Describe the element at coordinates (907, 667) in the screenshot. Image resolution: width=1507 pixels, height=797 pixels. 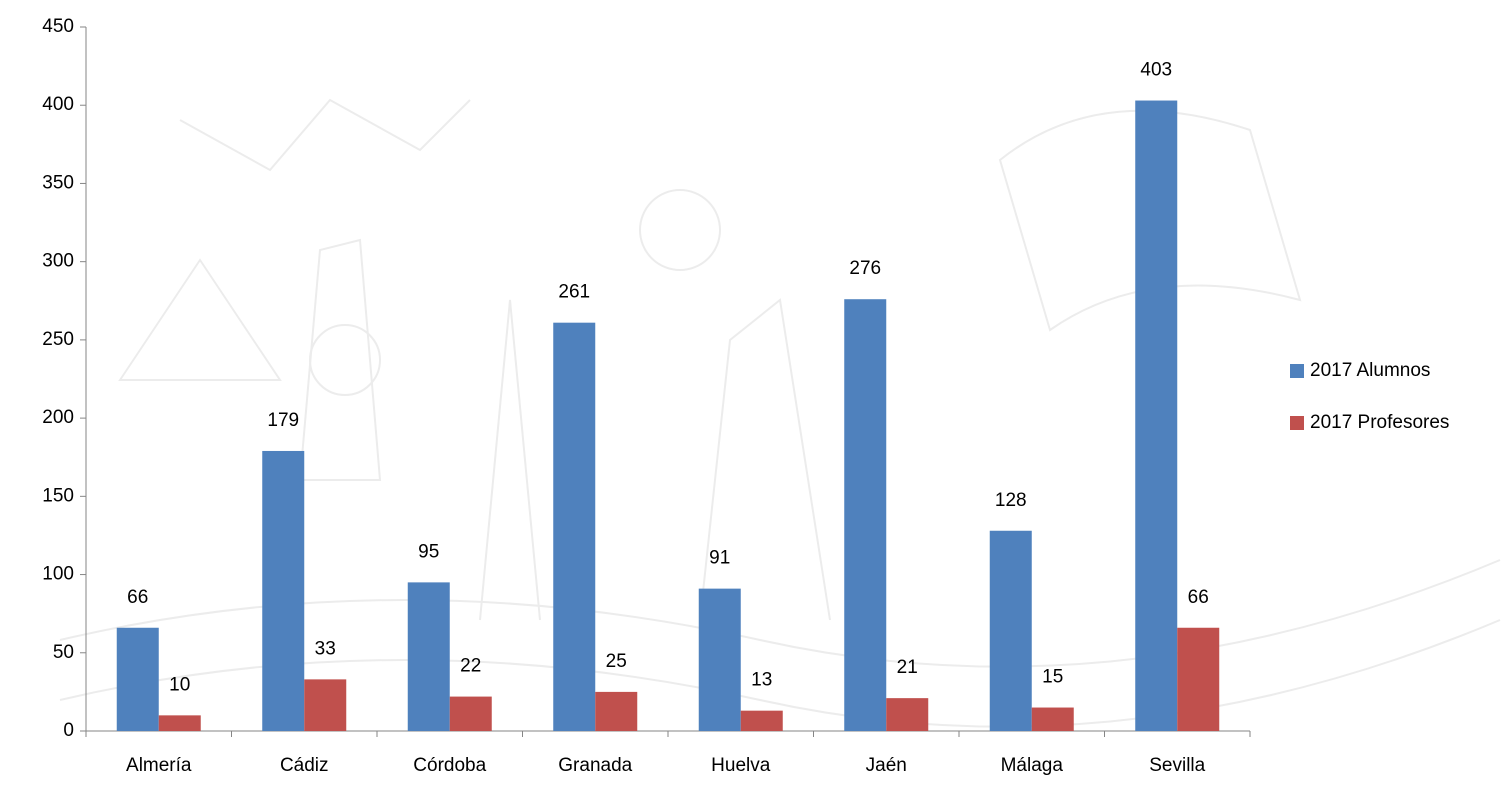
I see `data-label: 21` at that location.